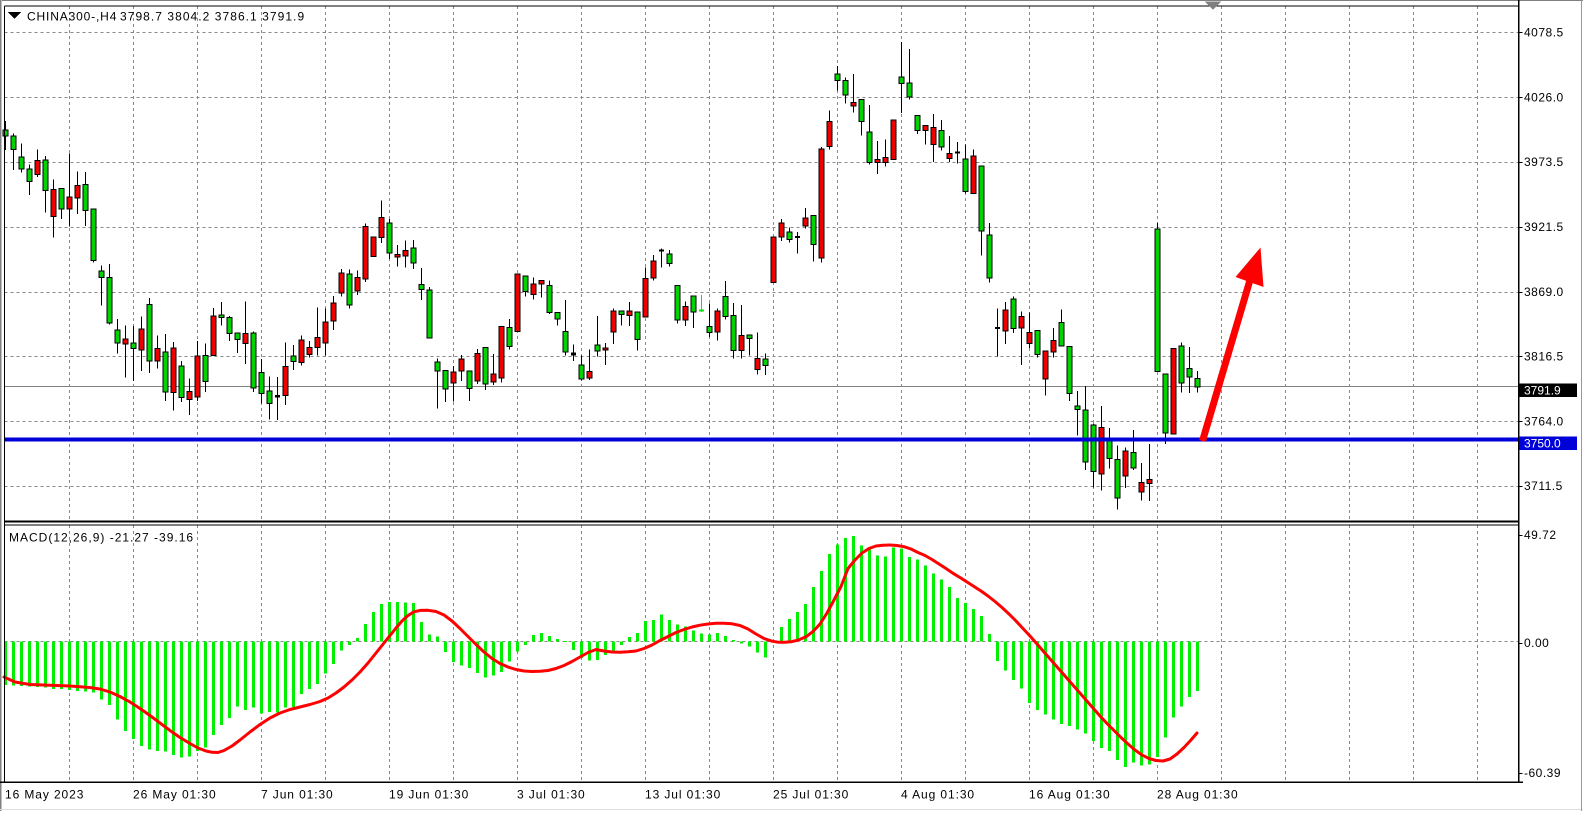  I want to click on svg-text: 7 Jun 01:30, so click(297, 795).